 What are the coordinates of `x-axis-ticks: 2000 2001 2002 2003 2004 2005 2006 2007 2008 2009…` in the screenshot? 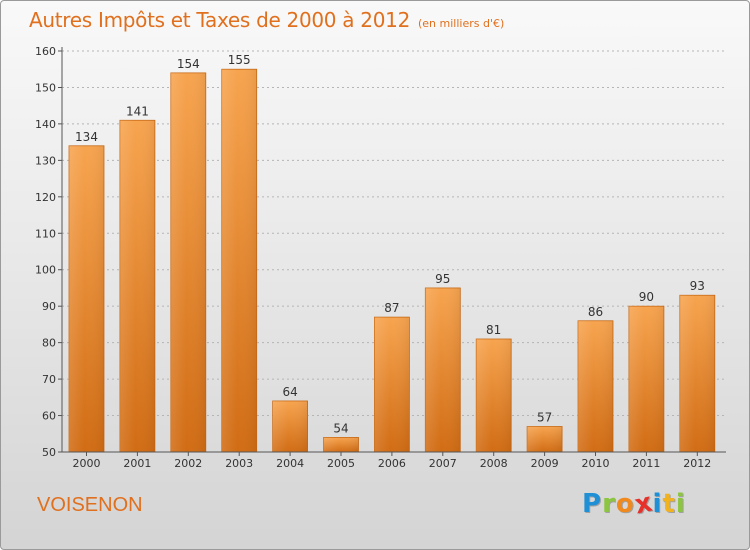 It's located at (392, 461).